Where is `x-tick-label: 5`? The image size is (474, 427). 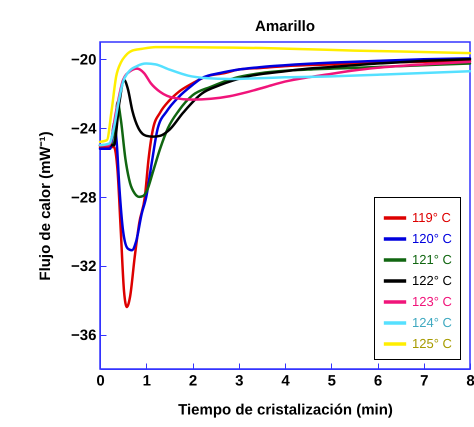 x-tick-label: 5 is located at coordinates (332, 381).